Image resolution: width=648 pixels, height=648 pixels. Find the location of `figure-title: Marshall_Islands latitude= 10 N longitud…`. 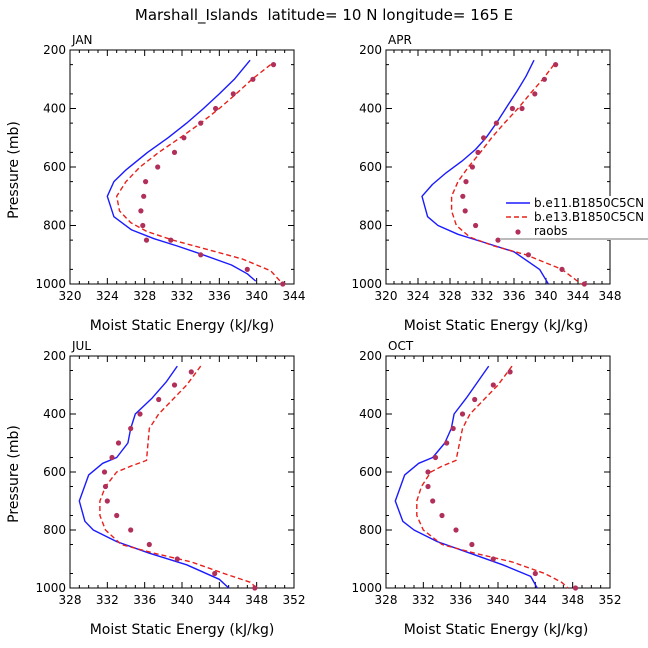

figure-title: Marshall_Islands latitude= 10 N longitud… is located at coordinates (324, 15).